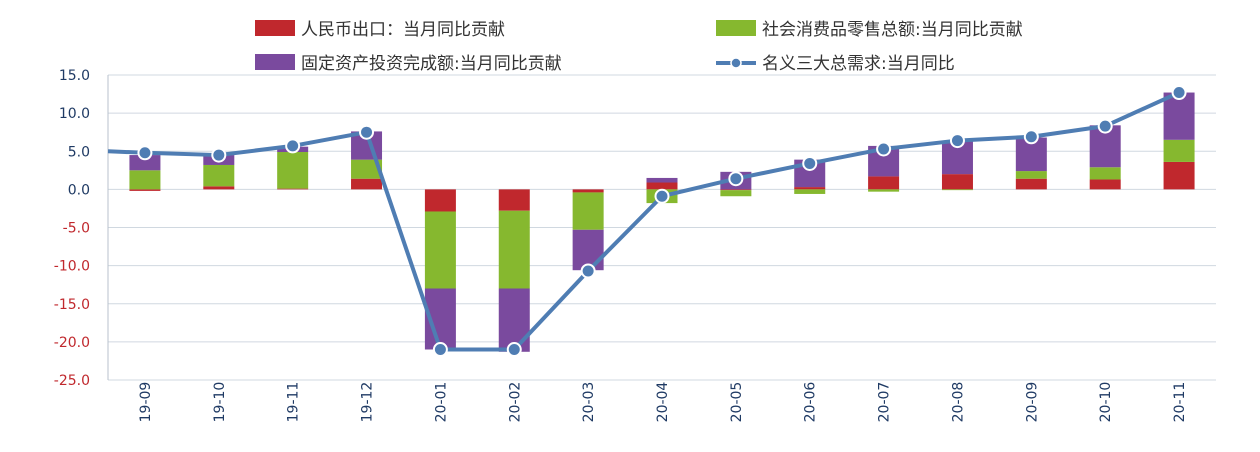 The width and height of the screenshot is (1260, 452). I want to click on legend-label: 固定资产投资完成额:当月同比贡献, so click(431, 64).